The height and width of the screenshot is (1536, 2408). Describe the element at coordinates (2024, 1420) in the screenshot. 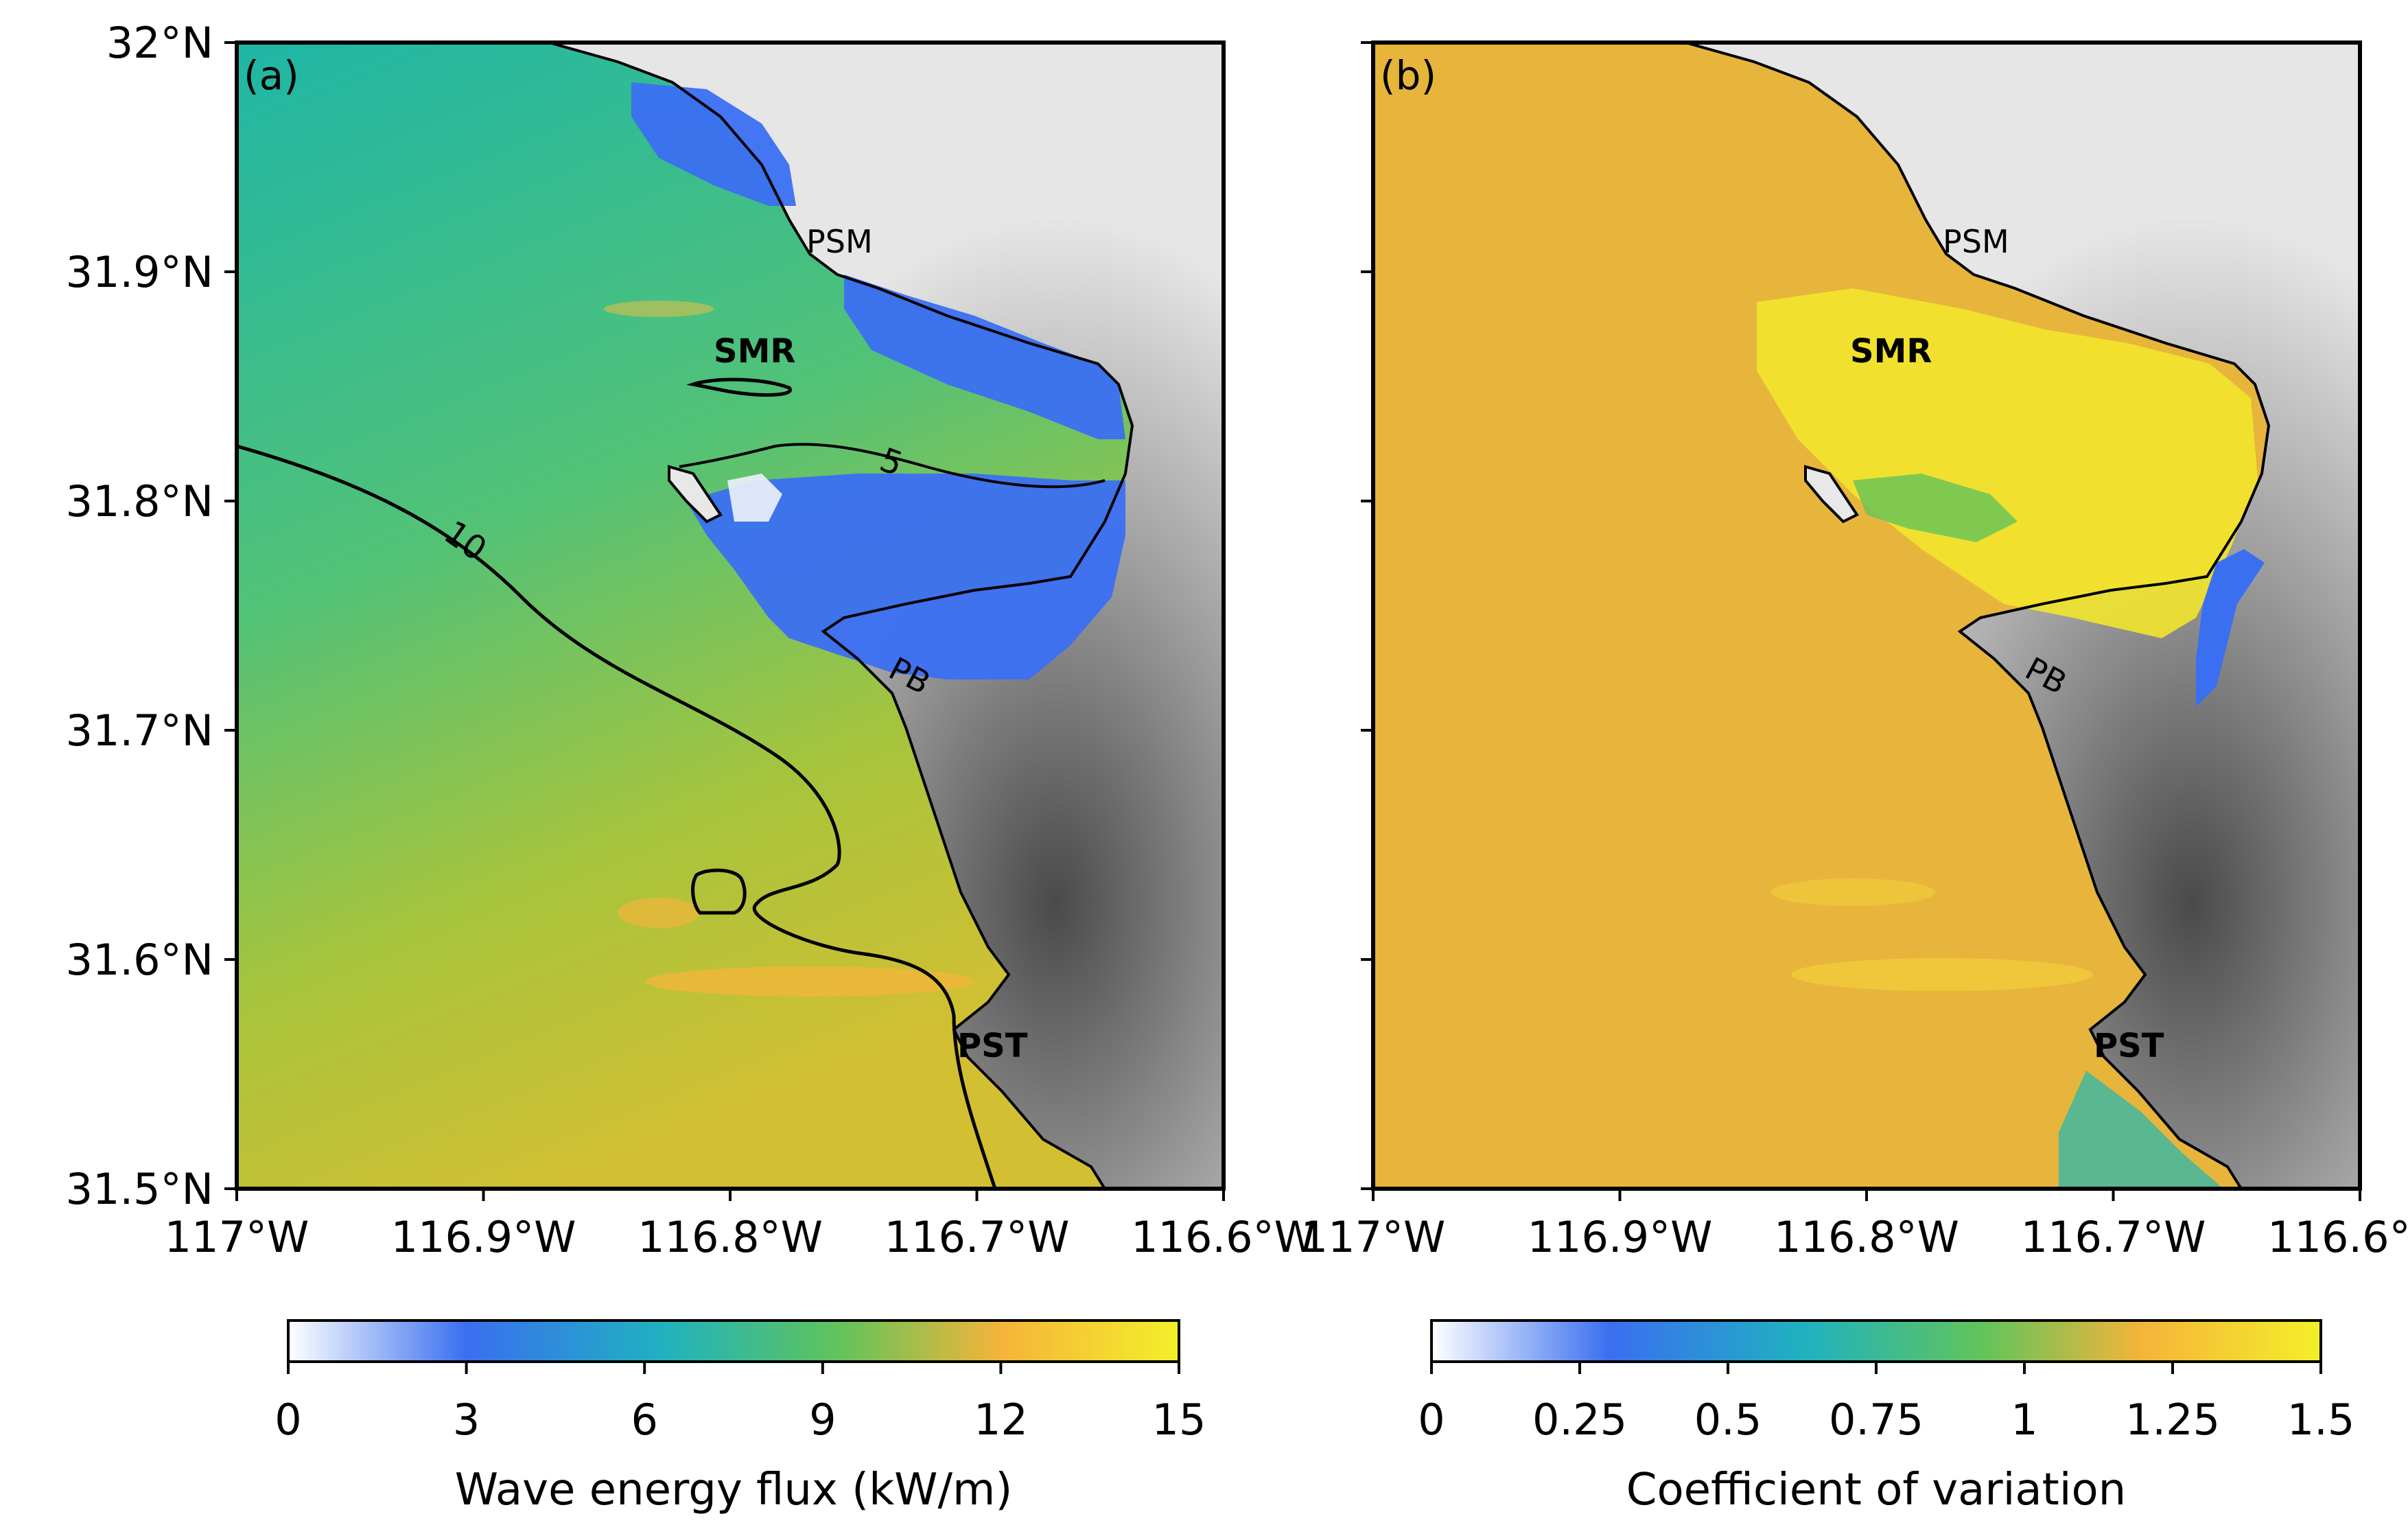

I see `colorbar-tick-label: 1` at that location.